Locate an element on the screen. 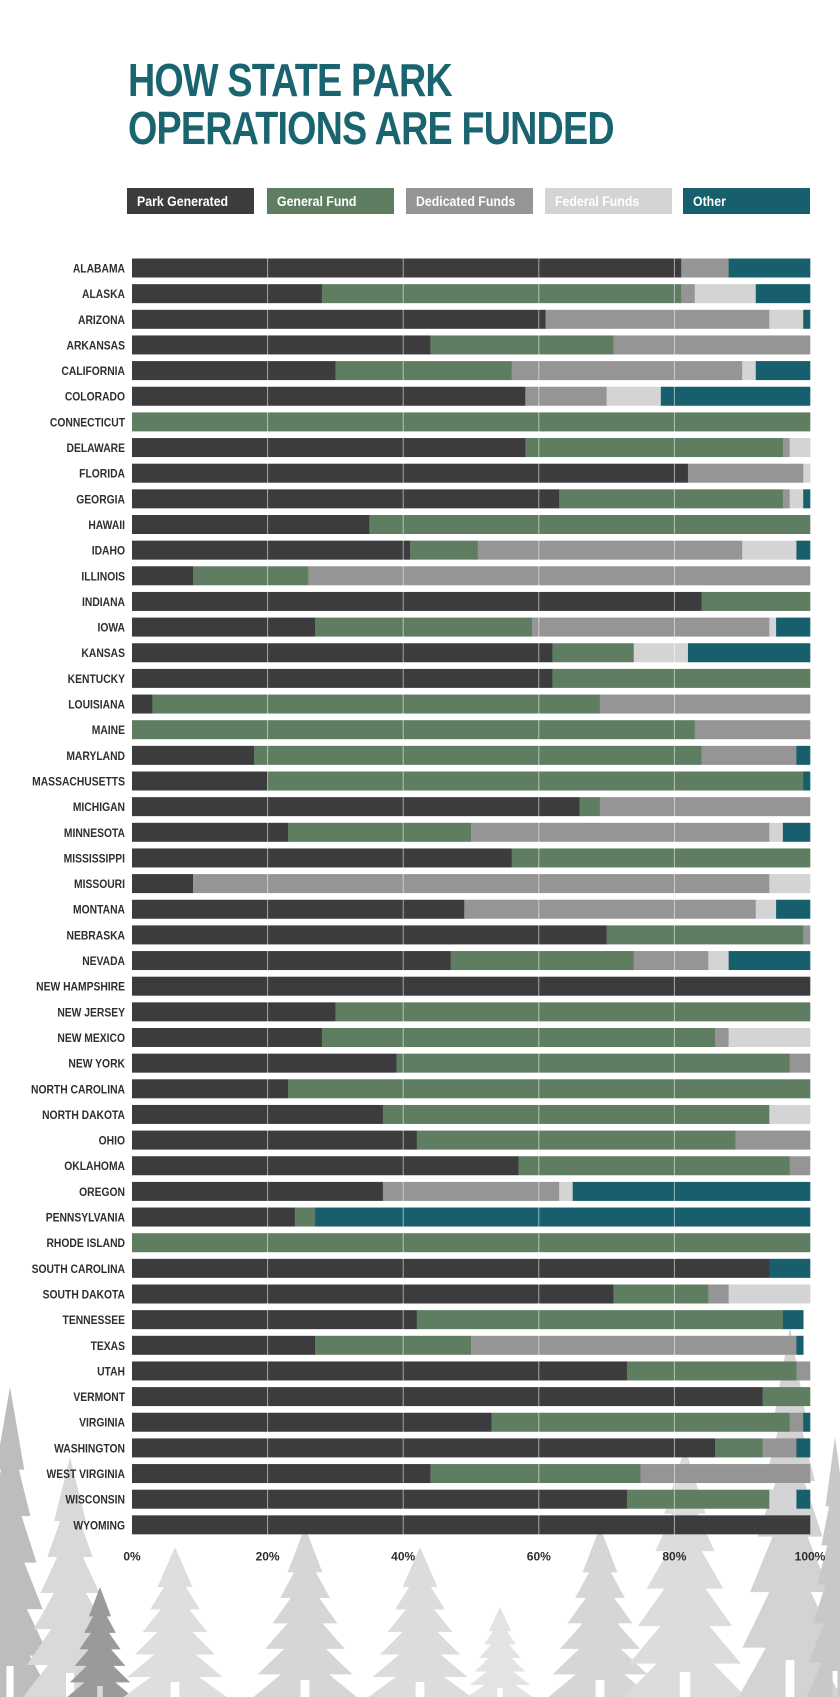  category-label: NEW JERSEY is located at coordinates (91, 1013).